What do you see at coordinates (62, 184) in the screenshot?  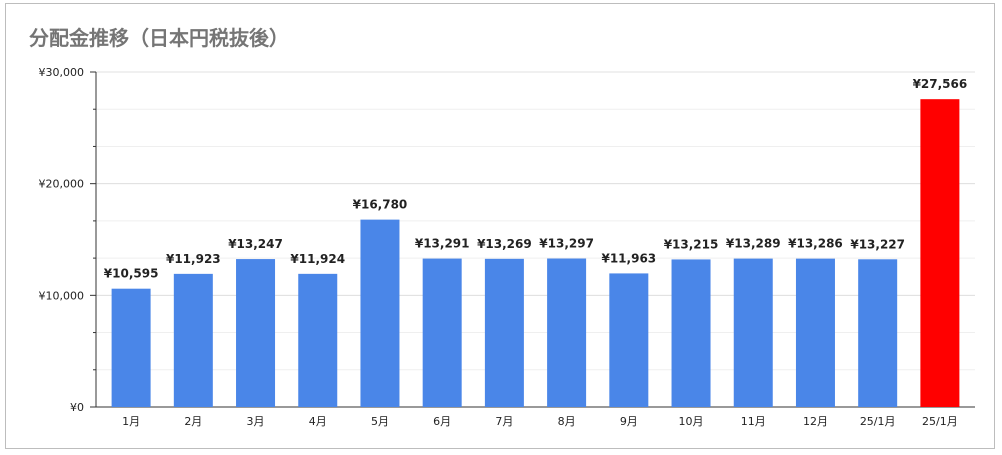 I see `y-tick-label: ¥20,000` at bounding box center [62, 184].